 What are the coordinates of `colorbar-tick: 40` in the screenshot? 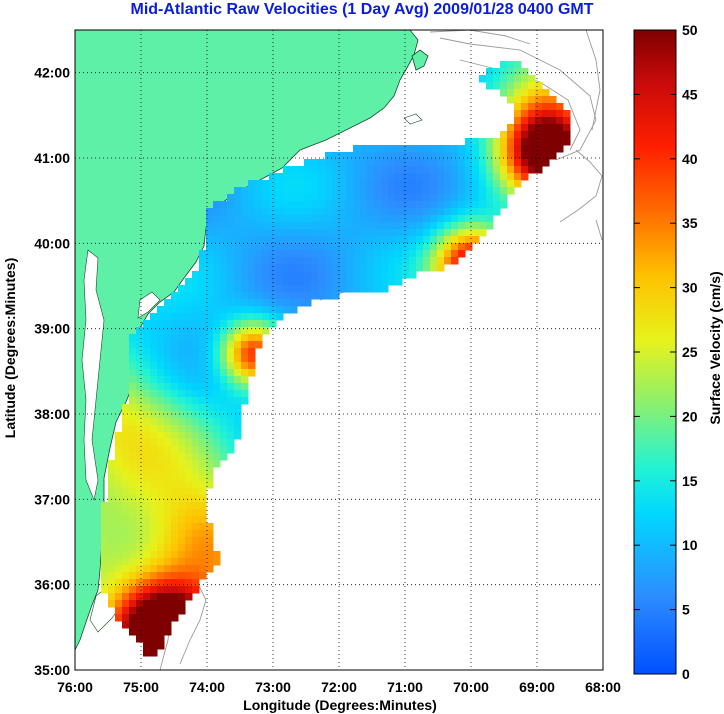 It's located at (690, 159).